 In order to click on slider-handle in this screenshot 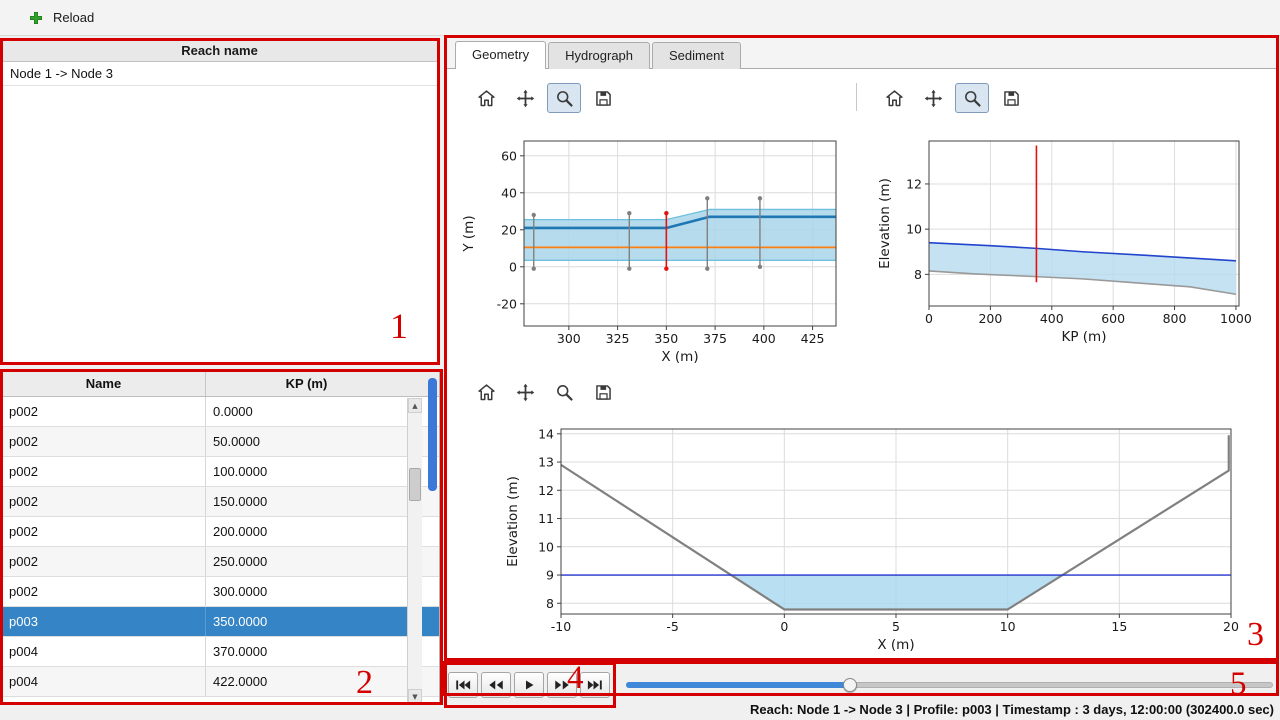, I will do `click(849, 685)`.